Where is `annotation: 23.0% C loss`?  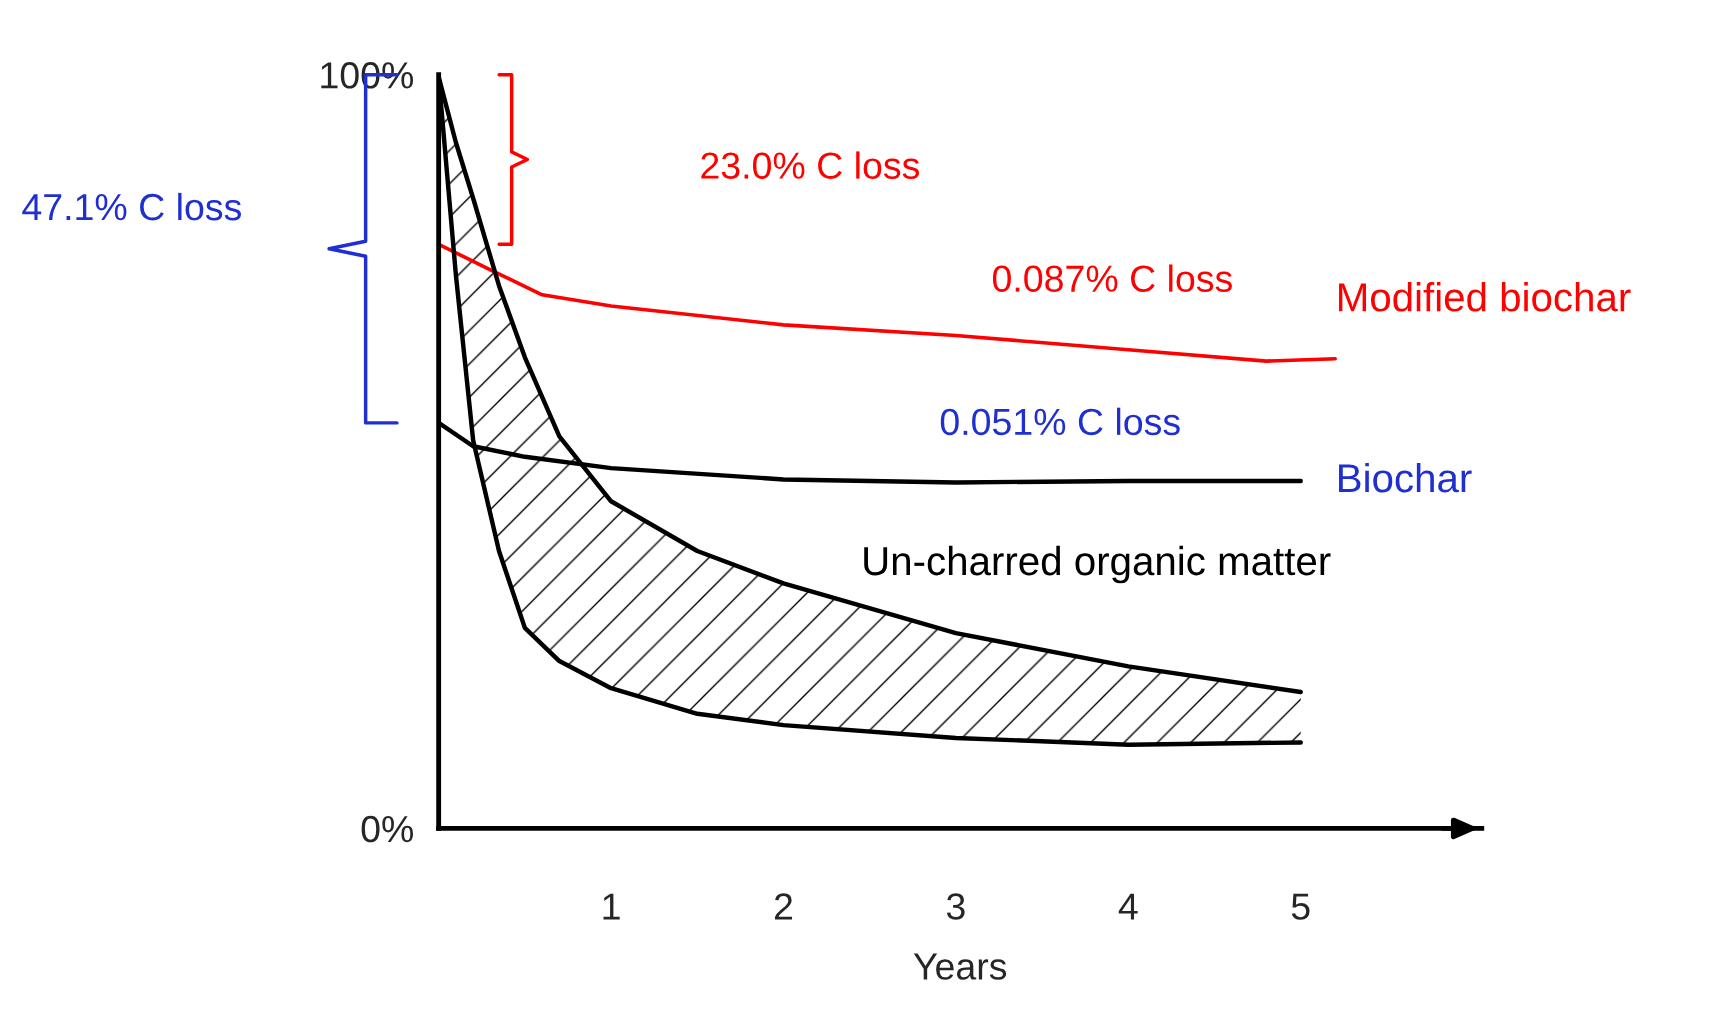
annotation: 23.0% C loss is located at coordinates (810, 165).